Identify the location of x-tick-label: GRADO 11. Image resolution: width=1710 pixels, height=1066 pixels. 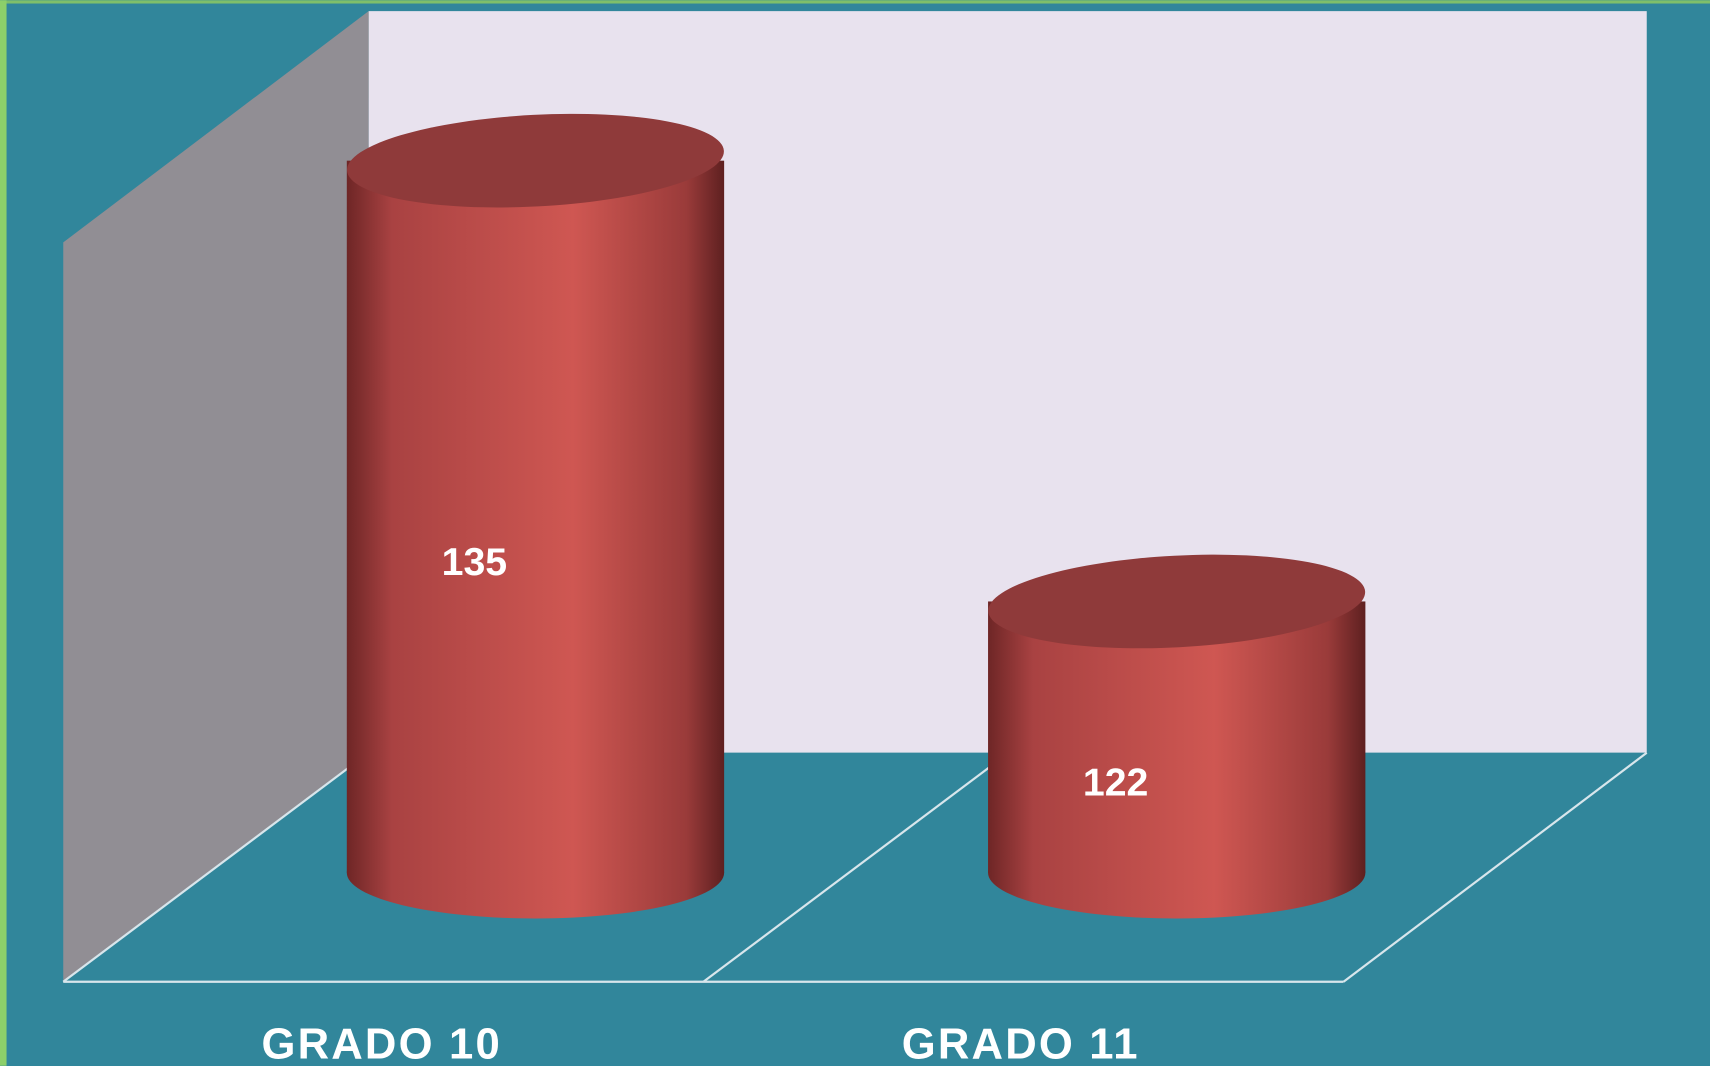
(1021, 1043).